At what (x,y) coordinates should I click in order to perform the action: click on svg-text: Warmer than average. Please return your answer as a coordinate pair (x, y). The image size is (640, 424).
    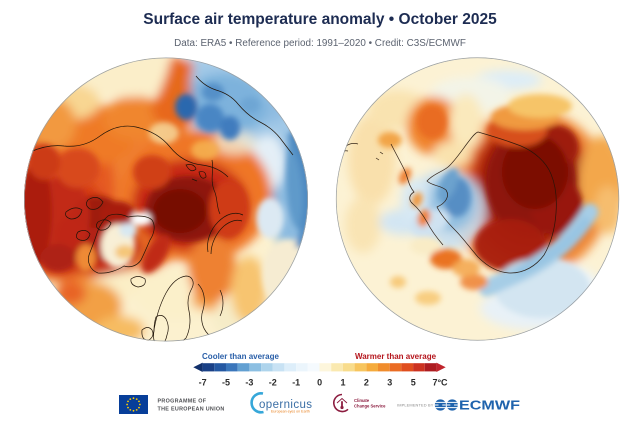
    Looking at the image, I should click on (396, 356).